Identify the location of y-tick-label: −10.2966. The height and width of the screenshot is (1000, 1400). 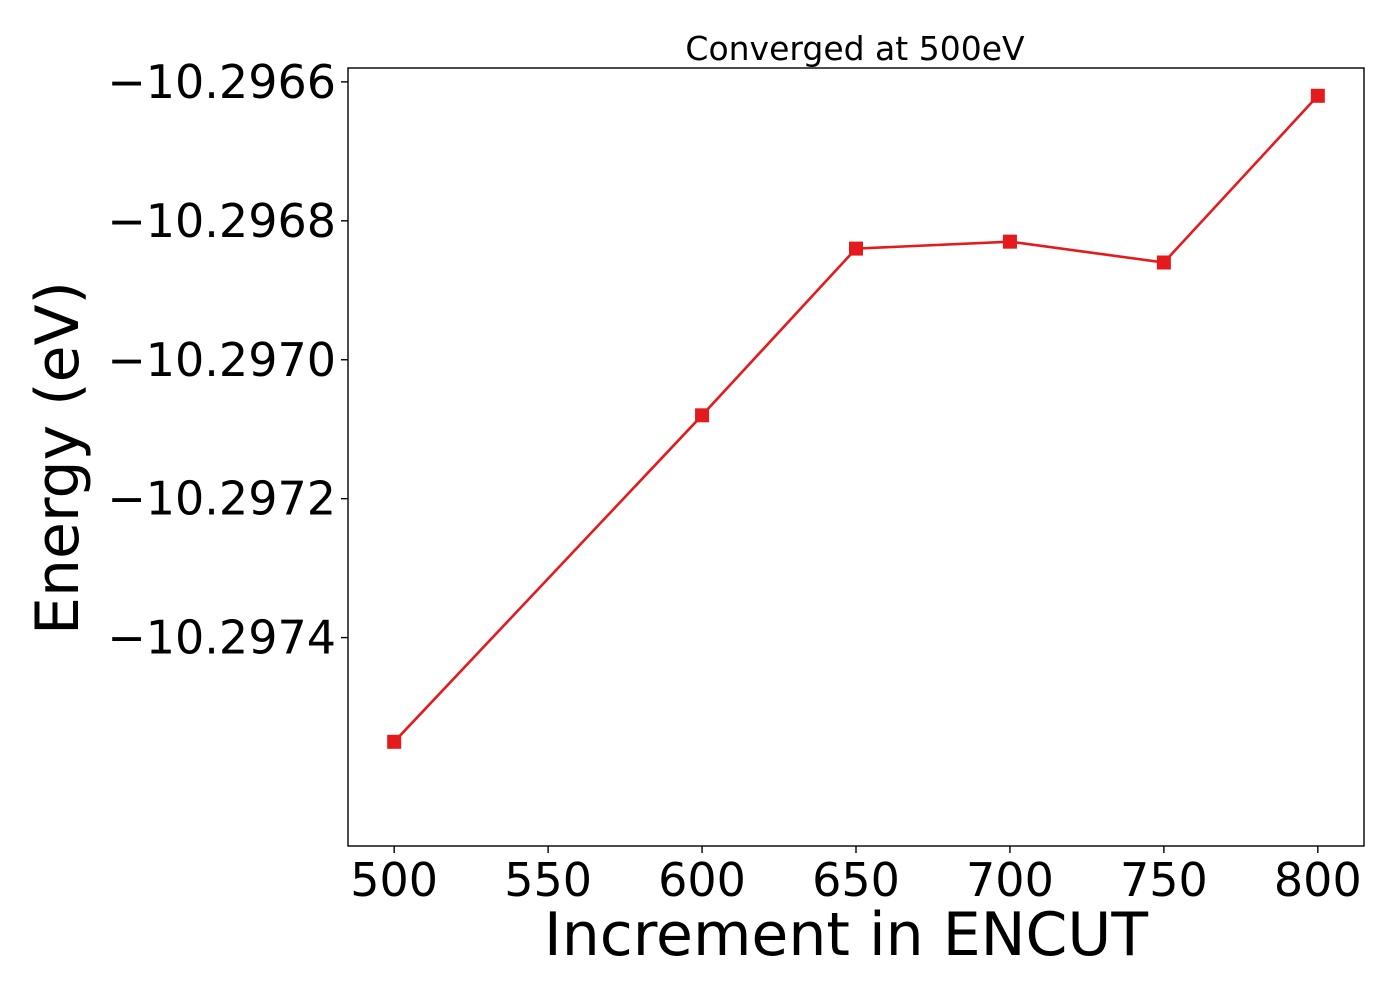
(221, 82).